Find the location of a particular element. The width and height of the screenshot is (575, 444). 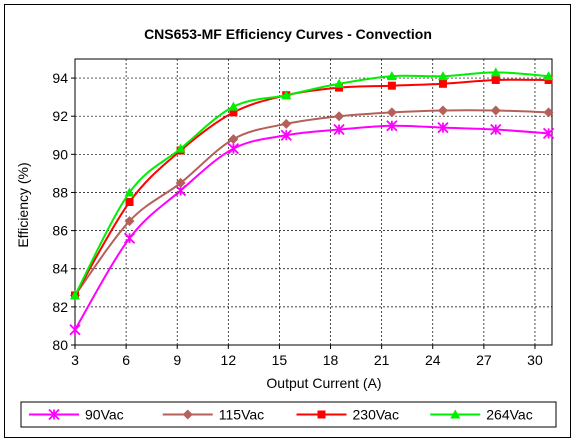

y-tick-label: 82 is located at coordinates (60, 307).